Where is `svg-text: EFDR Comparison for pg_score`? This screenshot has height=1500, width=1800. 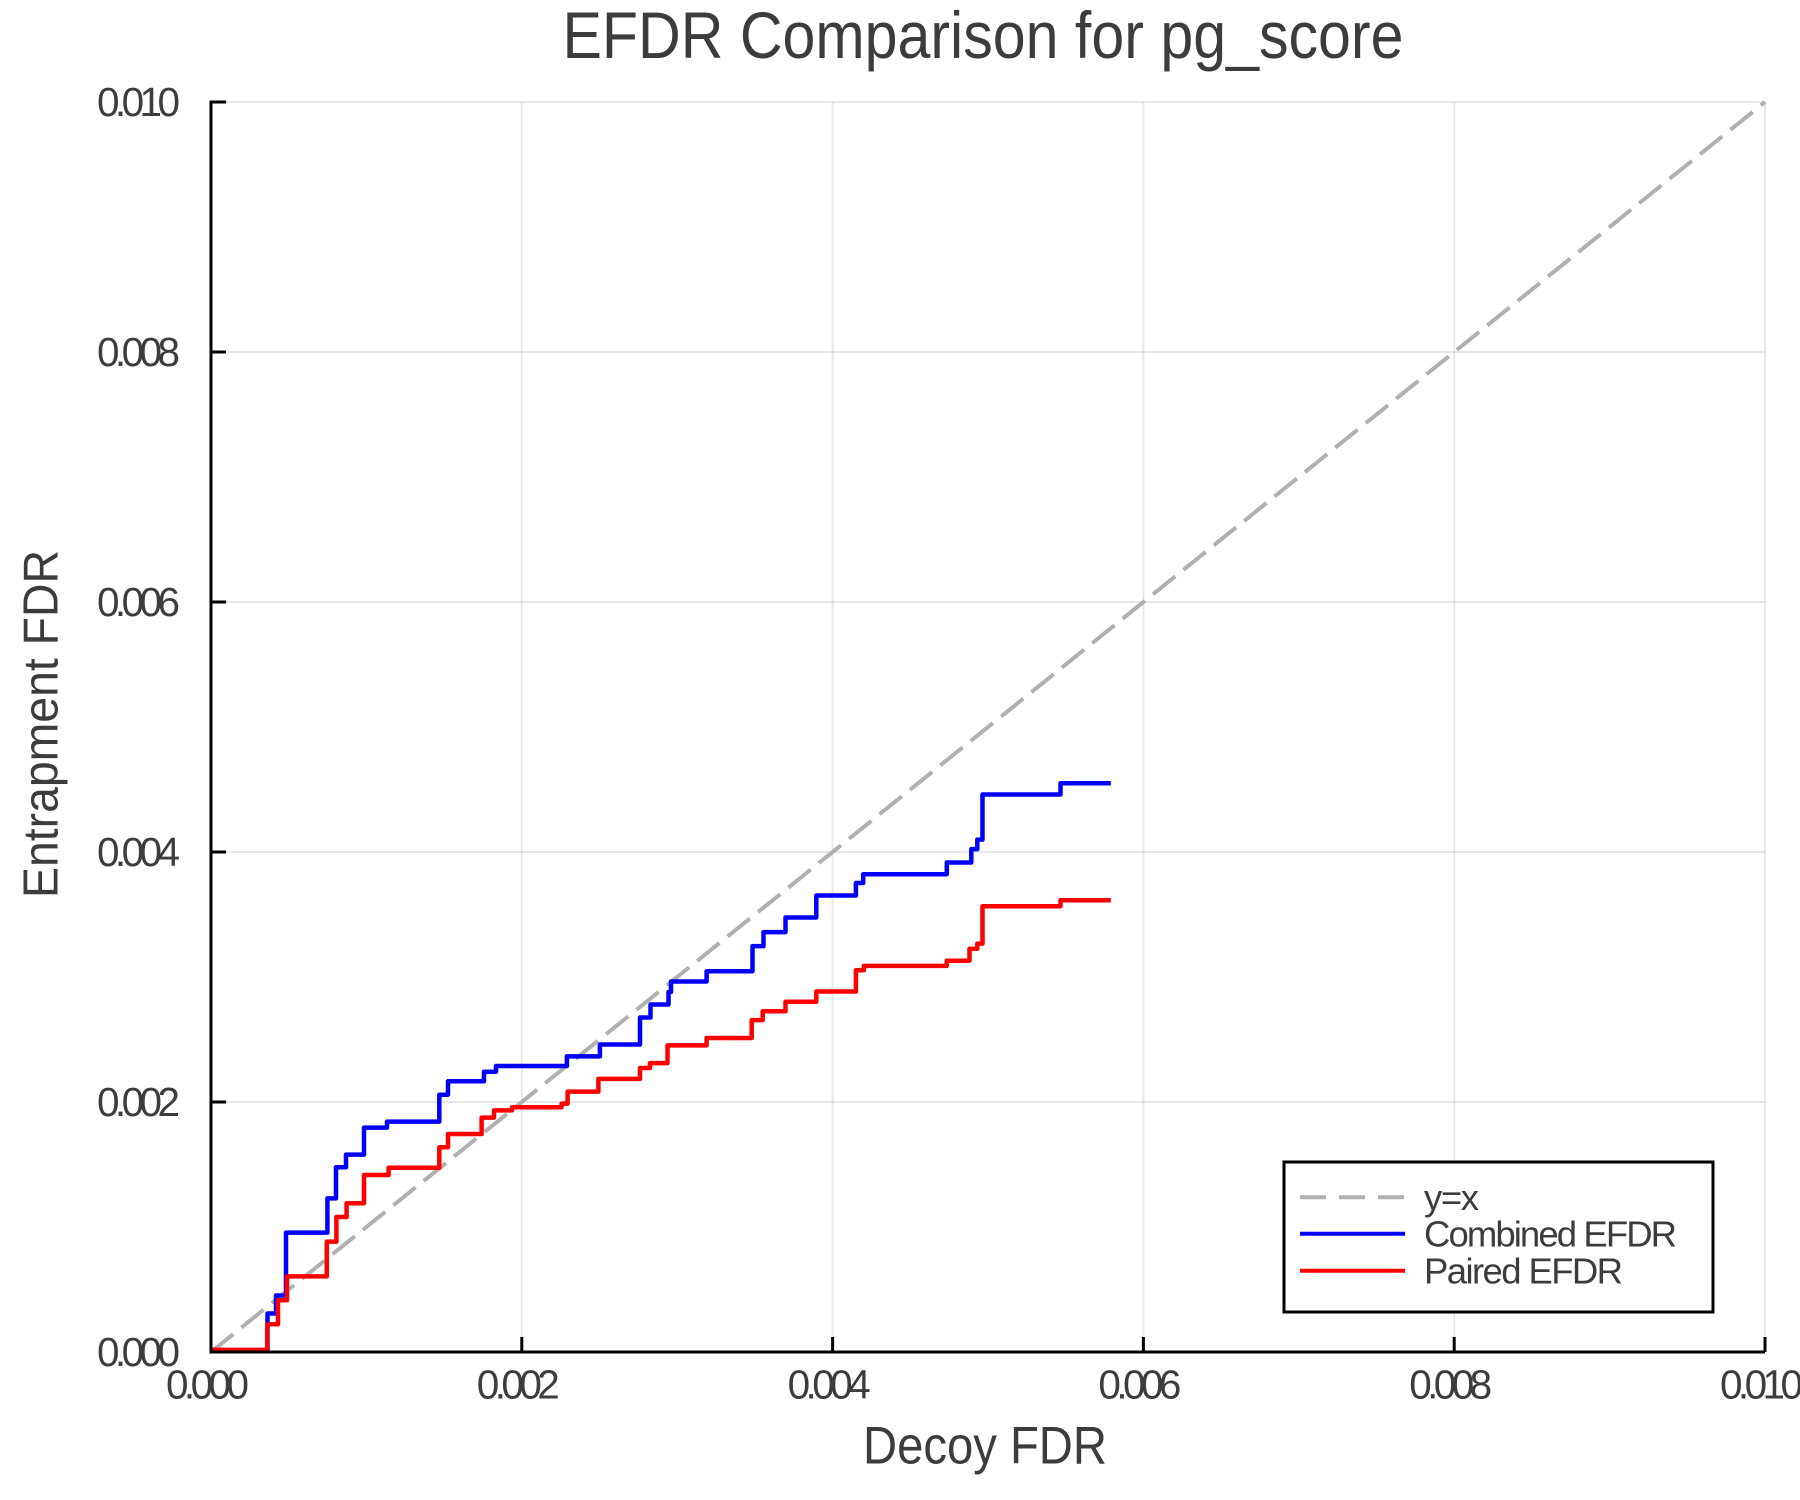 svg-text: EFDR Comparison for pg_score is located at coordinates (983, 36).